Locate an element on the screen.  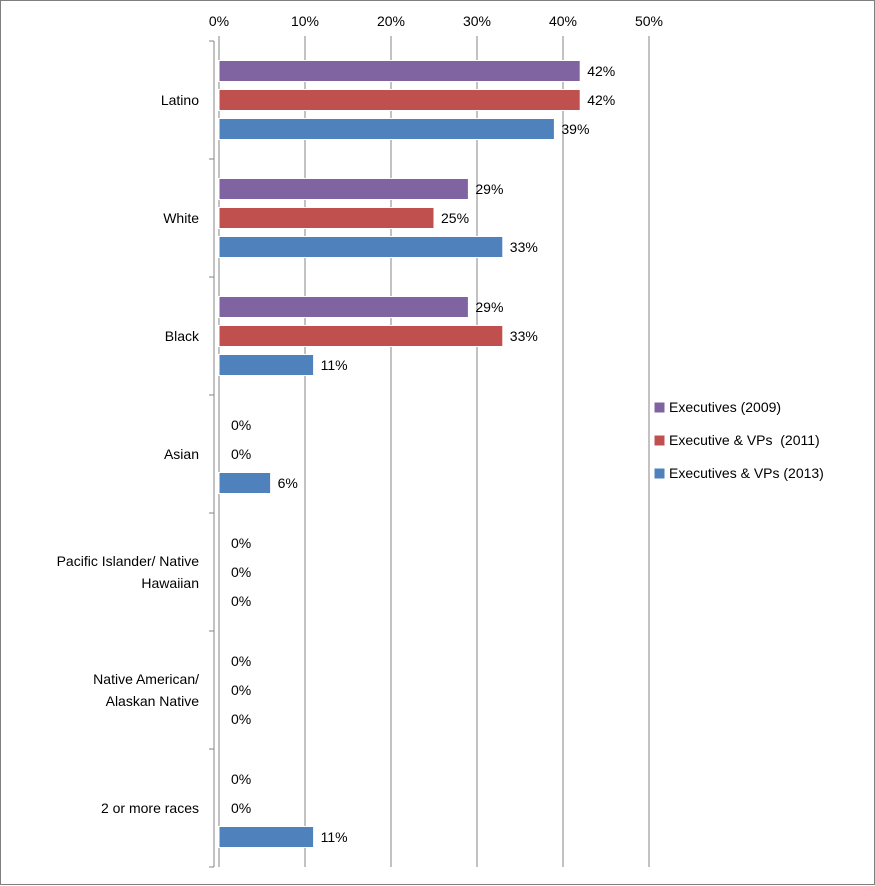
x-tick-label: 40% is located at coordinates (563, 21).